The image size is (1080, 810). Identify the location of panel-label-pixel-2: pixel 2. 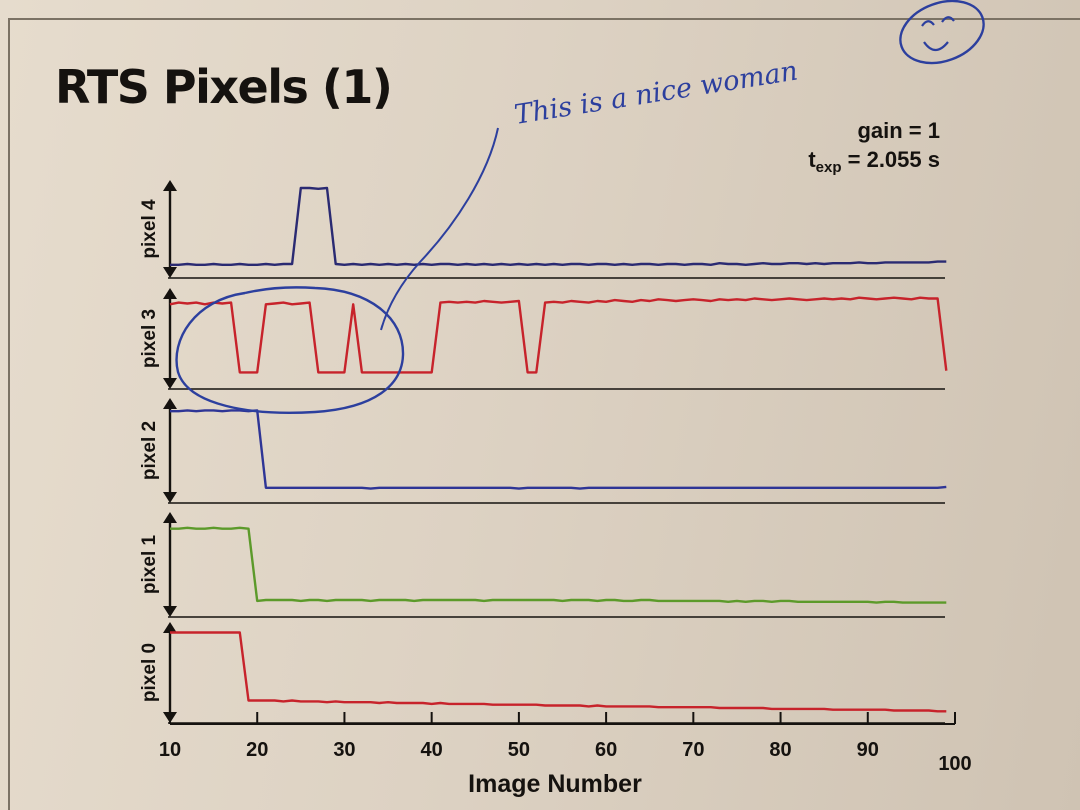
(149, 450).